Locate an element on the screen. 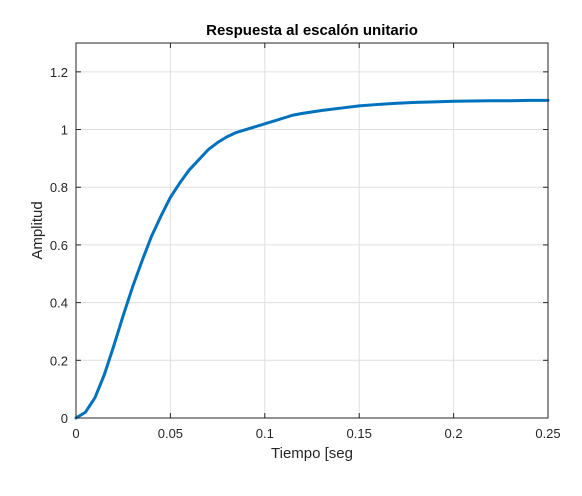 This screenshot has width=582, height=496. y-axis-label: Amplitud is located at coordinates (37, 230).